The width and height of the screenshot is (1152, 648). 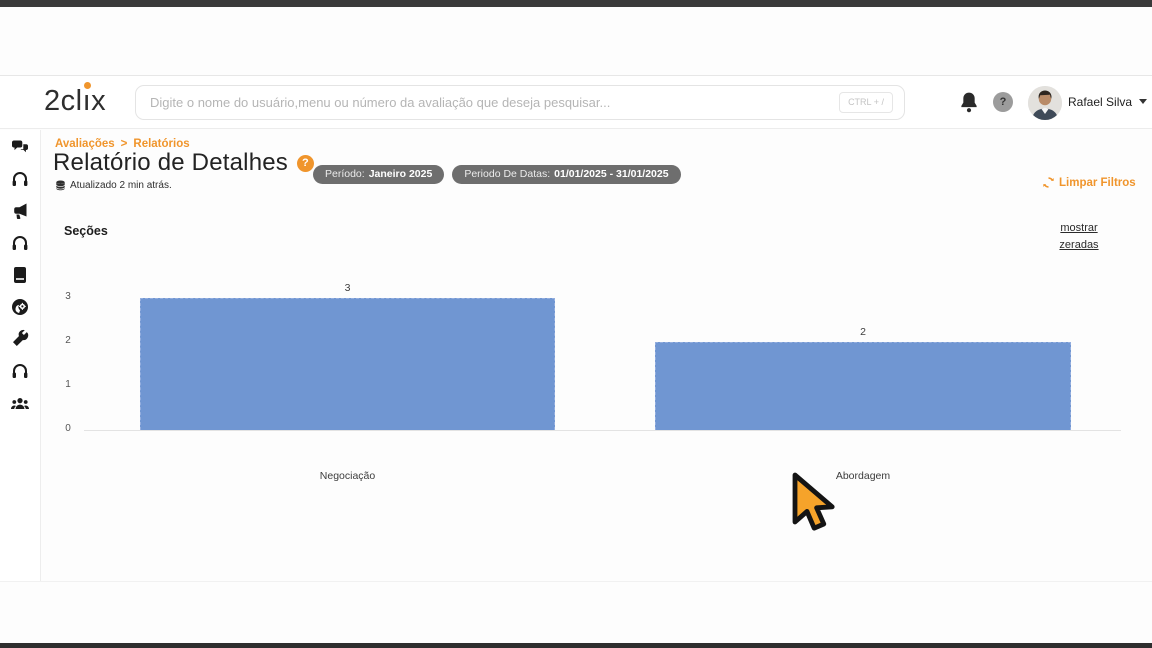 I want to click on help-icon: ?, so click(x=1003, y=102).